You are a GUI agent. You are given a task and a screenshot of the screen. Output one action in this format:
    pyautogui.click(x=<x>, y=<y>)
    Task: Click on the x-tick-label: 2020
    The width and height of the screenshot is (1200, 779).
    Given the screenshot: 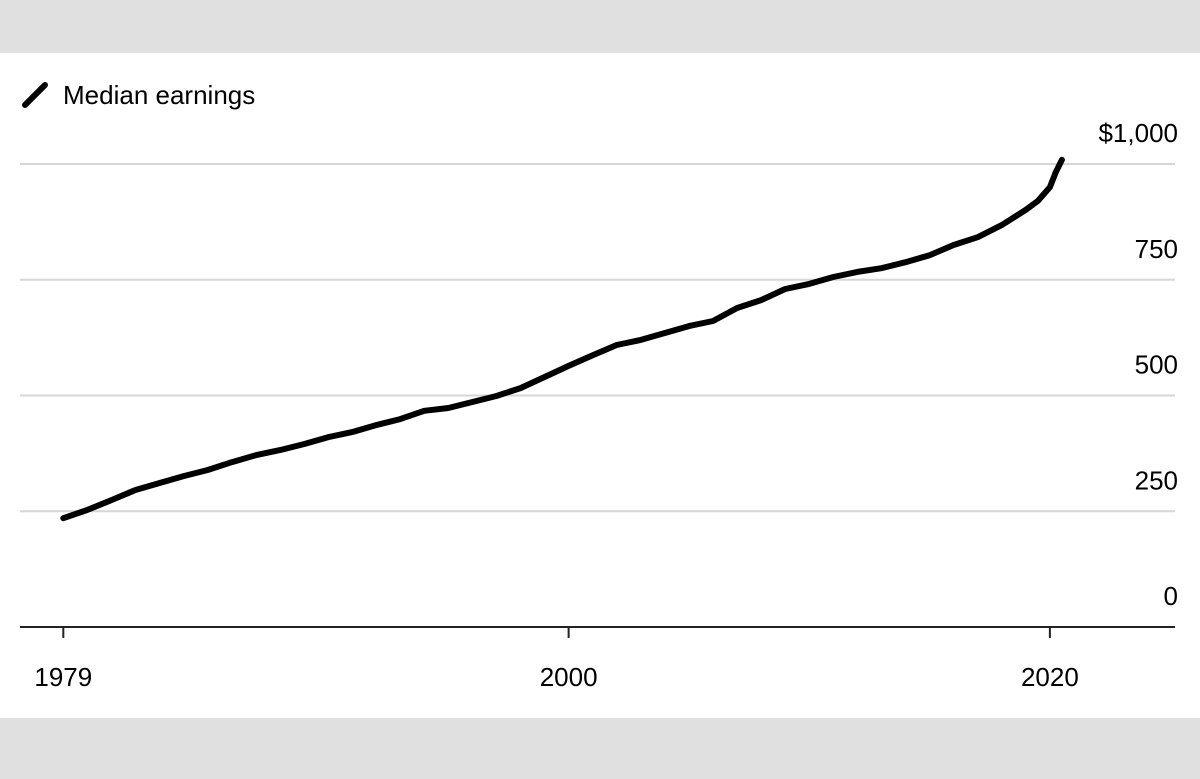 What is the action you would take?
    pyautogui.click(x=1050, y=677)
    